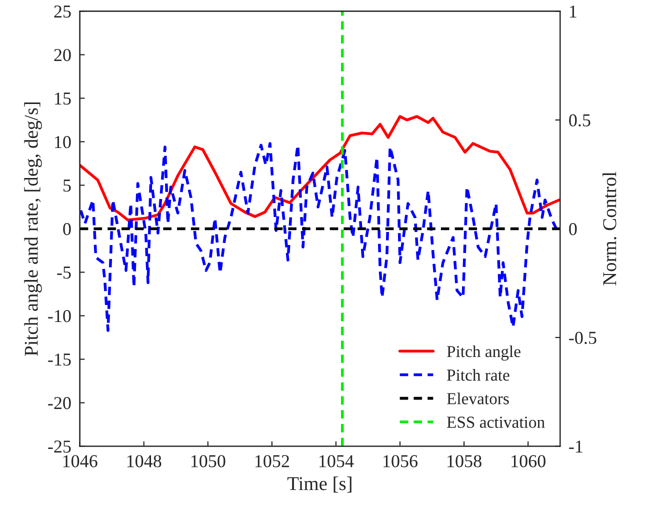  Describe the element at coordinates (477, 398) in the screenshot. I see `legend-label: Elevators` at that location.